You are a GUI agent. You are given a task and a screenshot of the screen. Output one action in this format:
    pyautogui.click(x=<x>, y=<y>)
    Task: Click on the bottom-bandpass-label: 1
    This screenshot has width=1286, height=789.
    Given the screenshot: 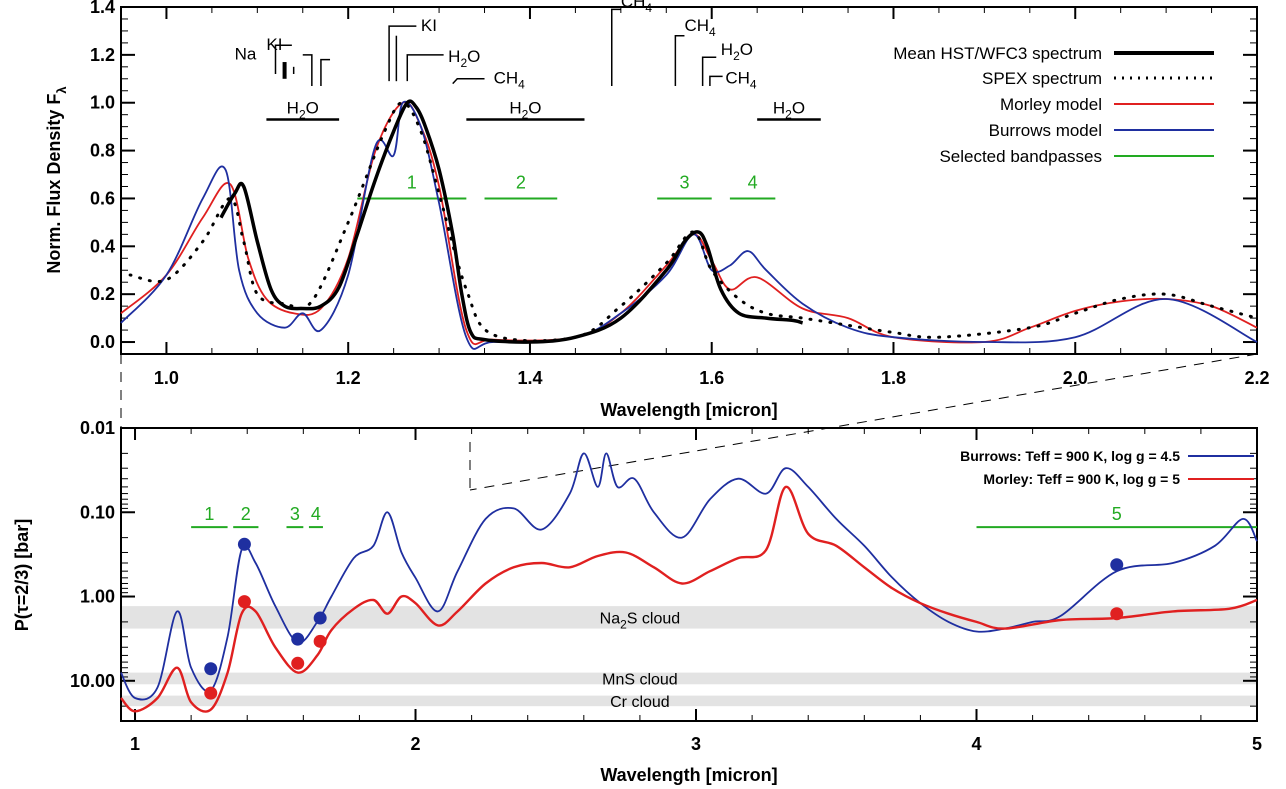 What is the action you would take?
    pyautogui.click(x=209, y=514)
    